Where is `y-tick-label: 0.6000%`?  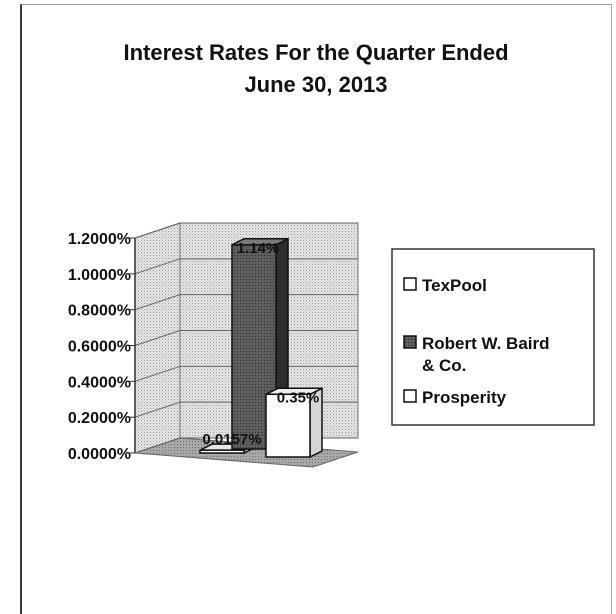
y-tick-label: 0.6000% is located at coordinates (99, 347).